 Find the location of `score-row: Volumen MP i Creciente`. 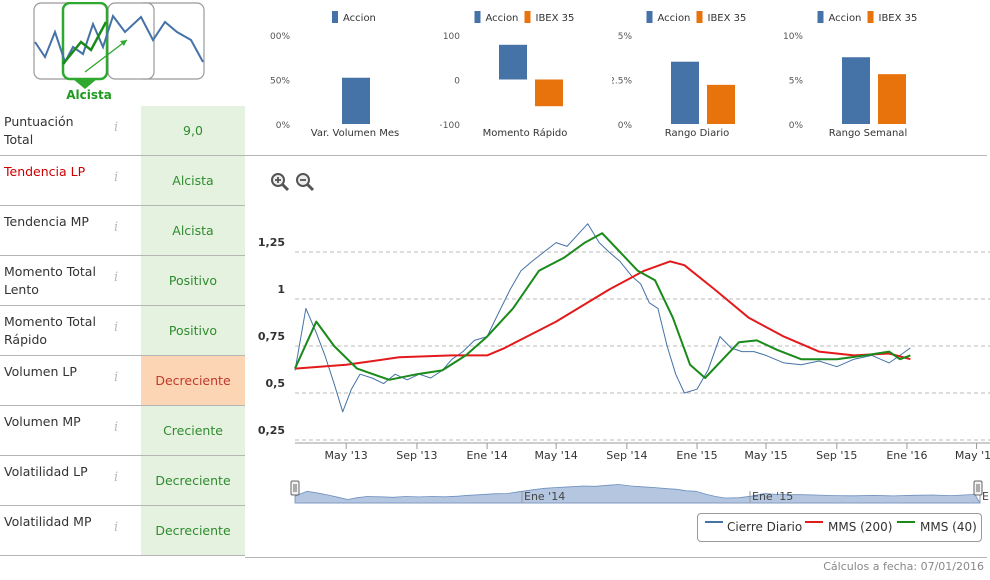

score-row: Volumen MP i Creciente is located at coordinates (122, 431).